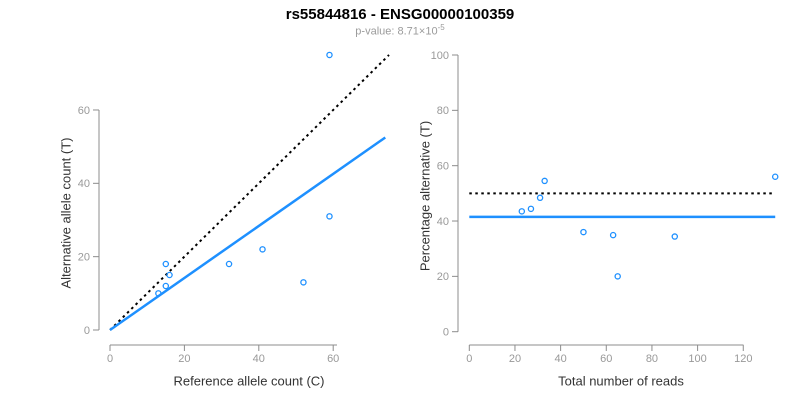  What do you see at coordinates (87, 331) in the screenshot?
I see `left-y-tick-label: 0` at bounding box center [87, 331].